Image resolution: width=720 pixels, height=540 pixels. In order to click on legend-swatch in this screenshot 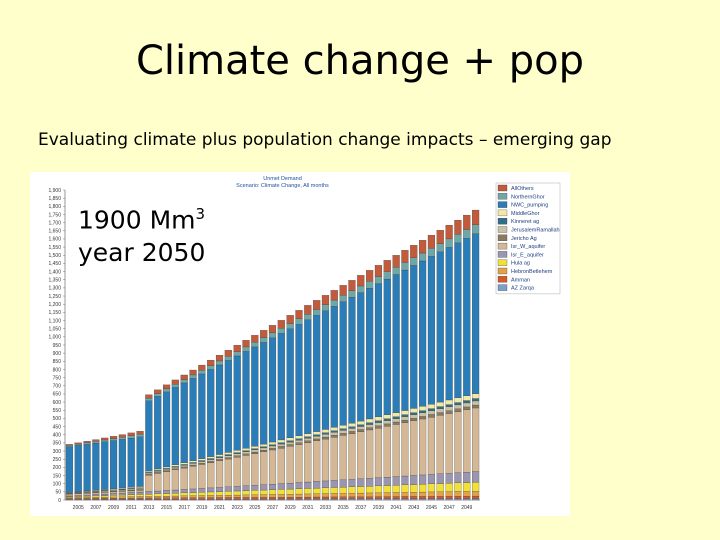, I will do `click(502, 254)`.